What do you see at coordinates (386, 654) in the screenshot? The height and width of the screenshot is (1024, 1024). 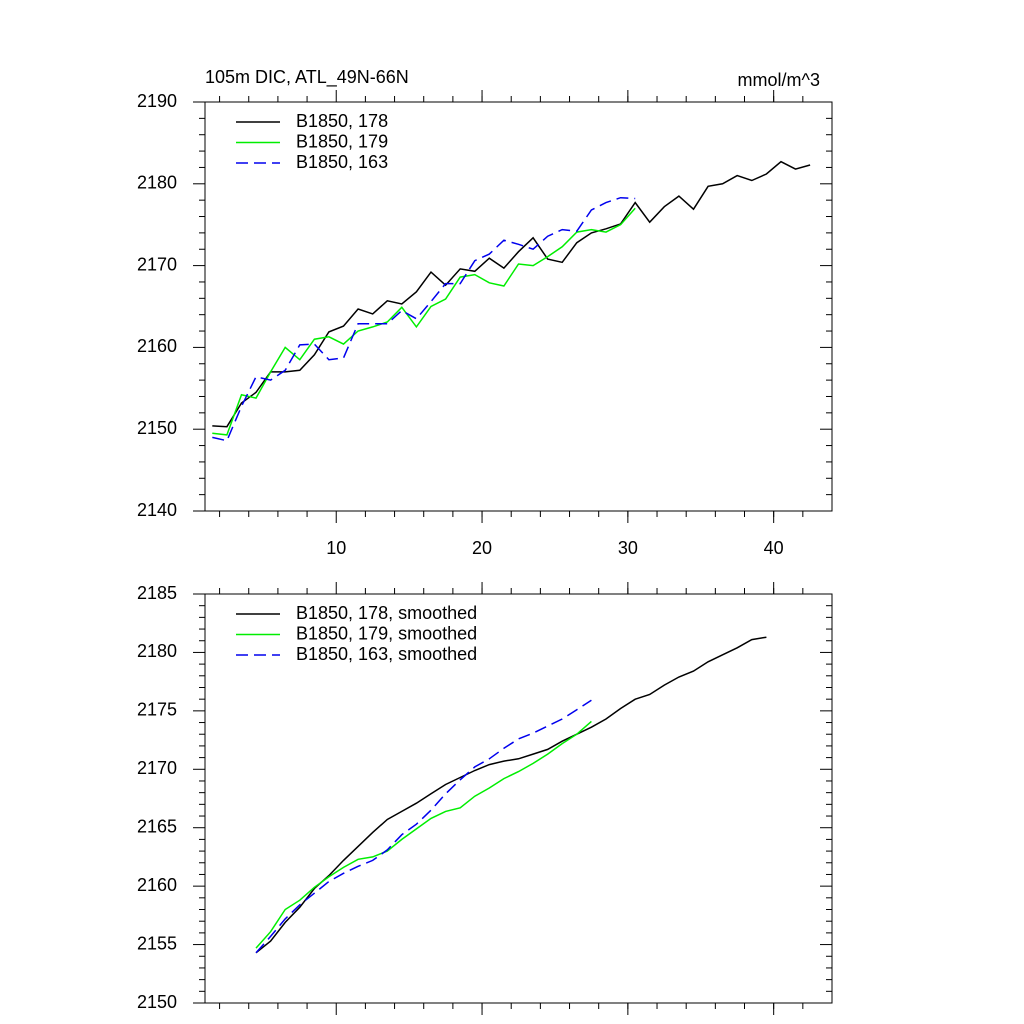 I see `legend-label: B1850, 163, smoothed` at bounding box center [386, 654].